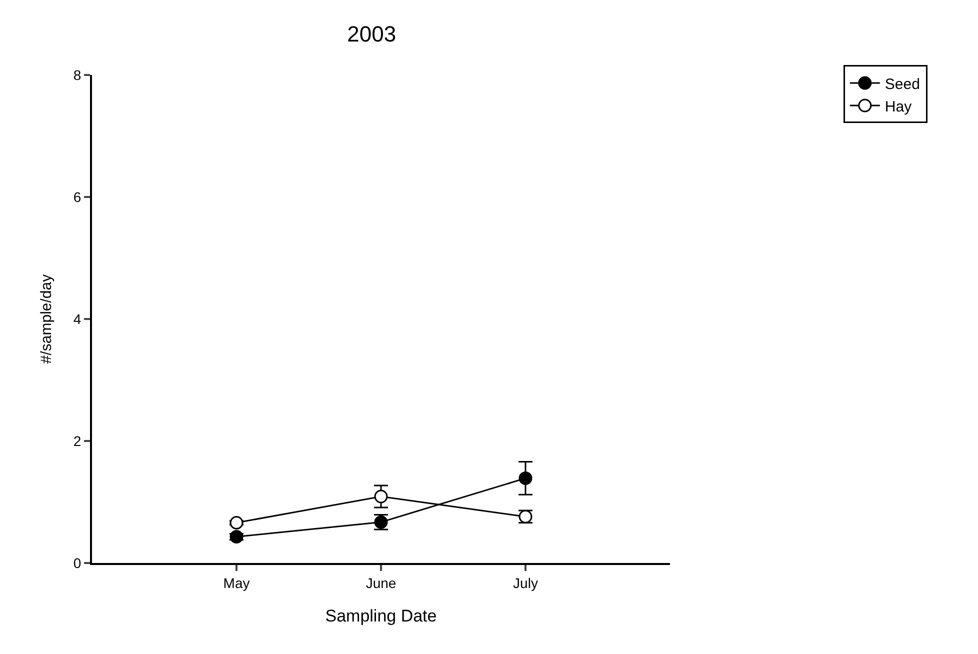 The height and width of the screenshot is (654, 978). What do you see at coordinates (381, 582) in the screenshot?
I see `x-tick-label: June` at bounding box center [381, 582].